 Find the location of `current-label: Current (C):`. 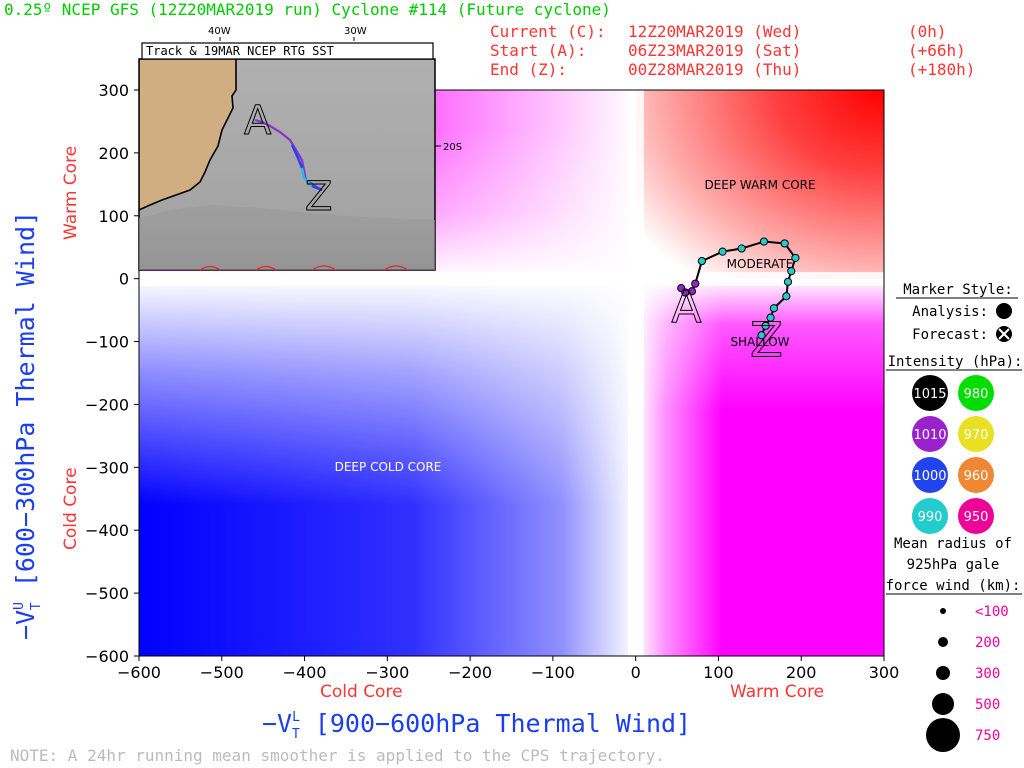

current-label: Current (C): is located at coordinates (548, 31).